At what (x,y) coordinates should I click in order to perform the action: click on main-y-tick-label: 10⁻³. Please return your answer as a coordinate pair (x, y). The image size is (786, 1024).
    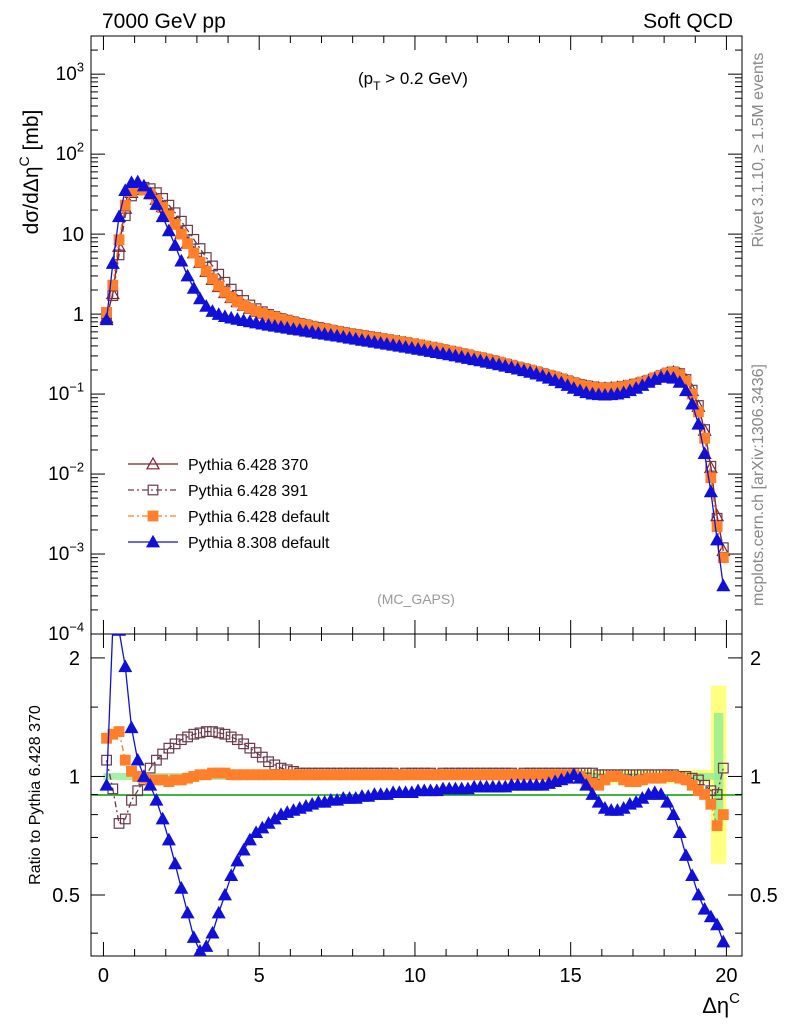
    Looking at the image, I should click on (66, 552).